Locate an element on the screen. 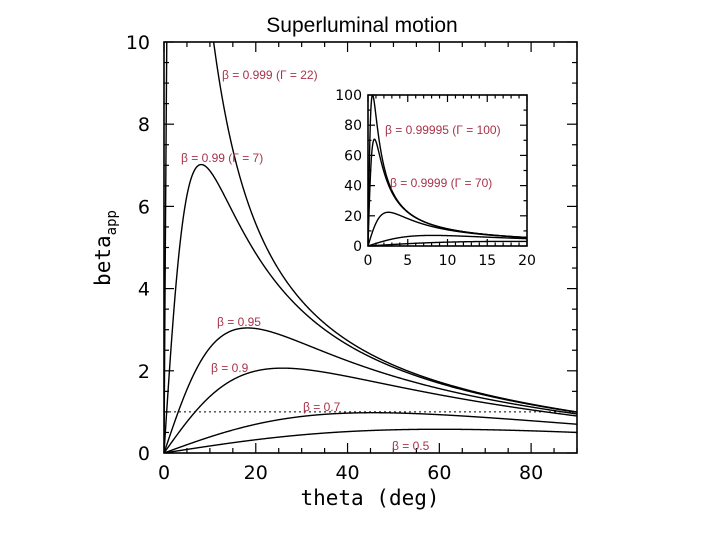 The width and height of the screenshot is (720, 540). inset-x-tick-label: 15 is located at coordinates (487, 261).